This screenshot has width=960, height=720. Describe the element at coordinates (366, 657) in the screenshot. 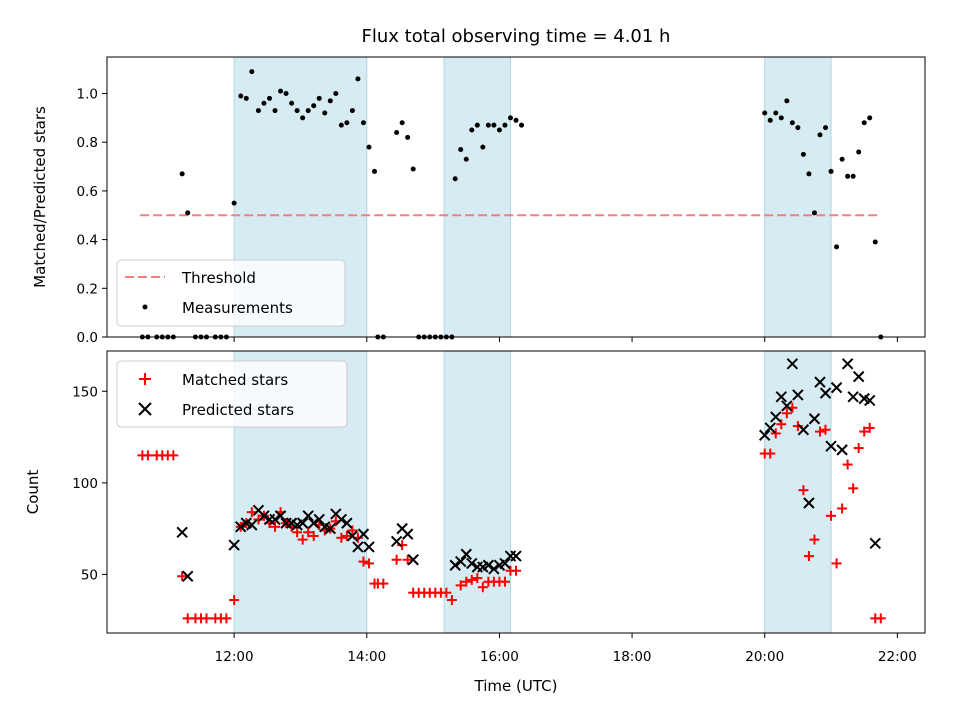

I see `x-tick-label: 14:00` at that location.